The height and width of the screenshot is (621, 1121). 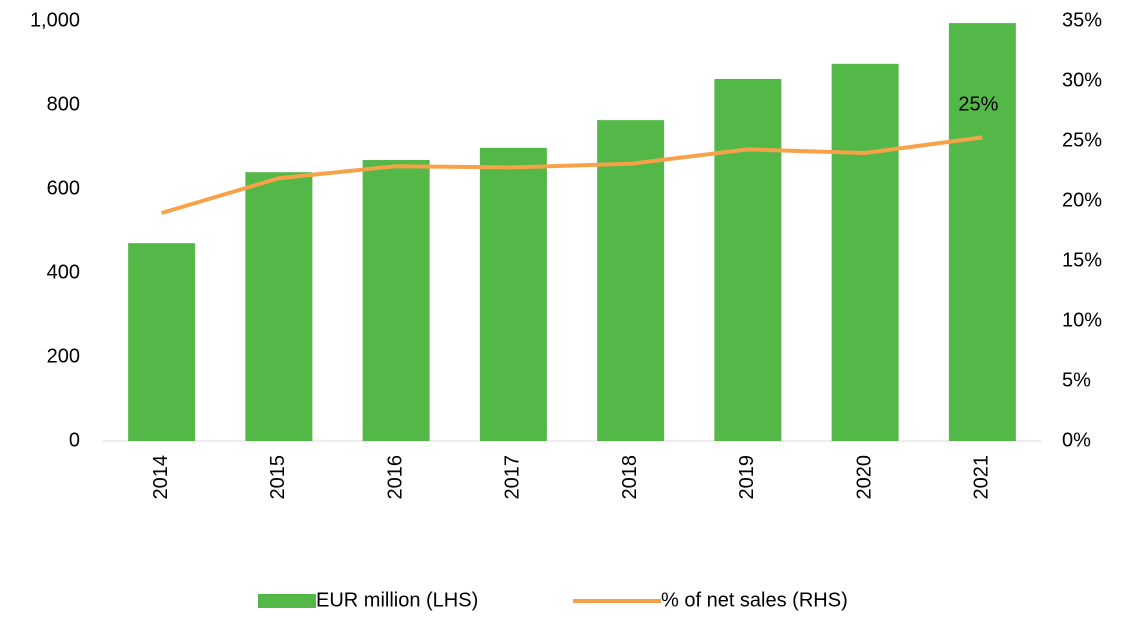 What do you see at coordinates (630, 477) in the screenshot?
I see `x-tick-label: 2018` at bounding box center [630, 477].